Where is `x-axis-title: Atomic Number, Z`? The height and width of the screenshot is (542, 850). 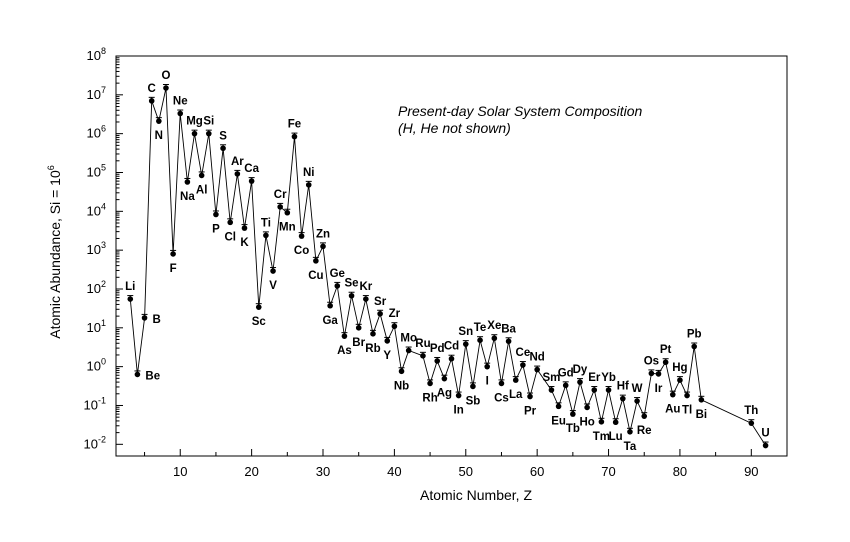
x-axis-title: Atomic Number, Z is located at coordinates (476, 495).